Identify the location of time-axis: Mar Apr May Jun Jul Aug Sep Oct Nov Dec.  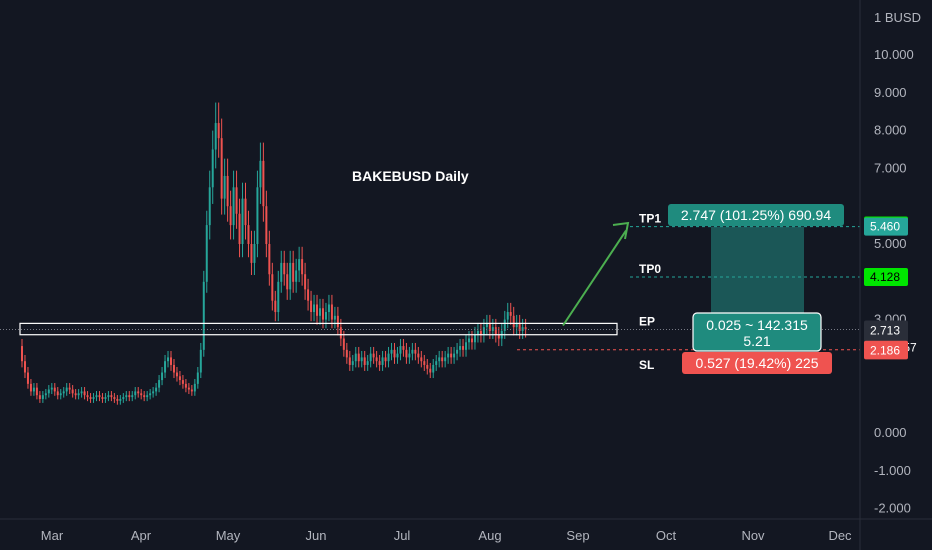
(446, 535).